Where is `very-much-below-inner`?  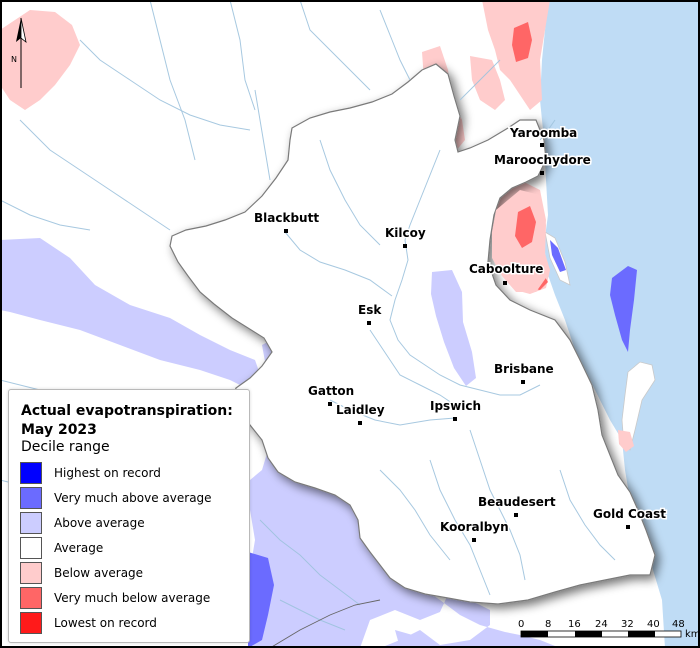 very-much-below-inner is located at coordinates (525, 227).